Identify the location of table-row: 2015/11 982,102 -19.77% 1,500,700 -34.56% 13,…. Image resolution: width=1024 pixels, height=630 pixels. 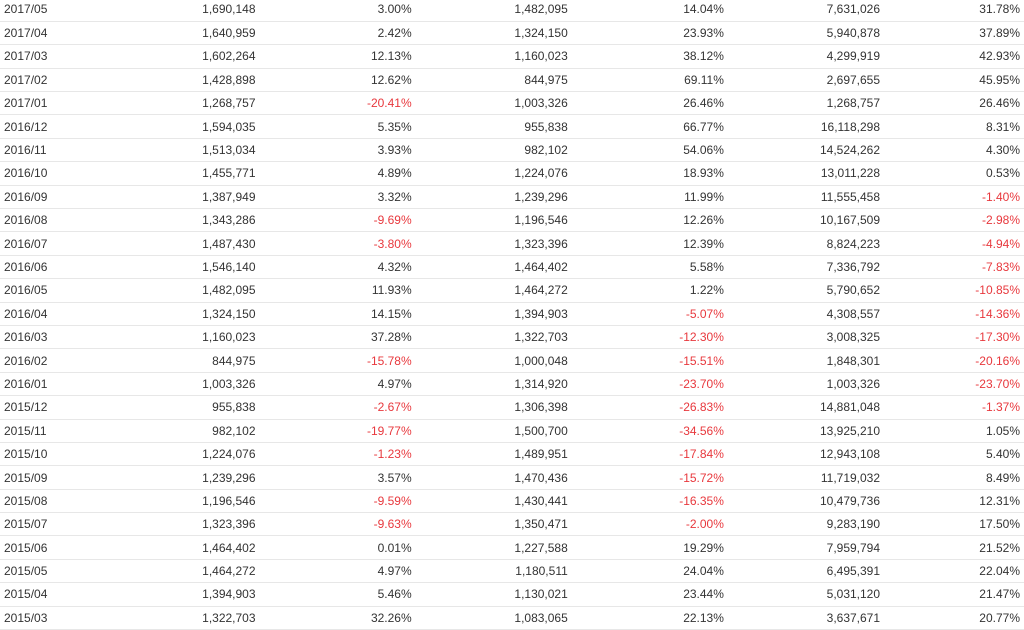
(512, 431).